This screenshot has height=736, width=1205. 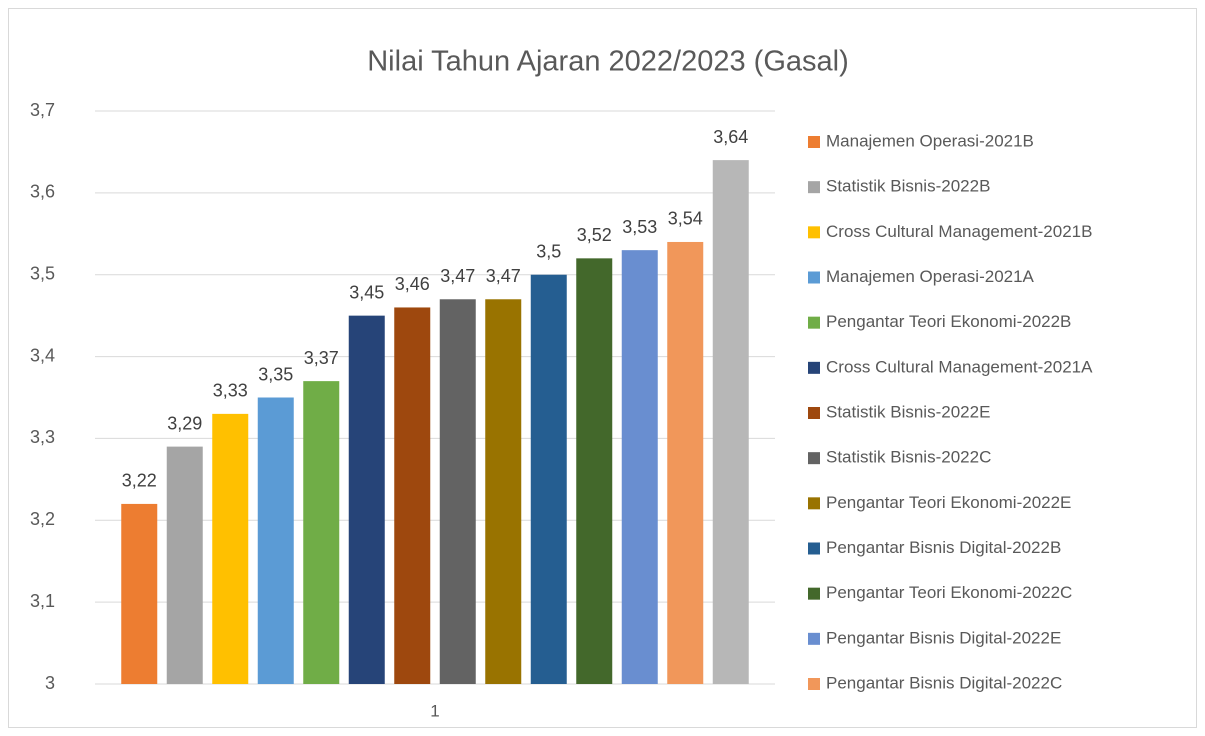 What do you see at coordinates (548, 251) in the screenshot?
I see `value-label: 3,5` at bounding box center [548, 251].